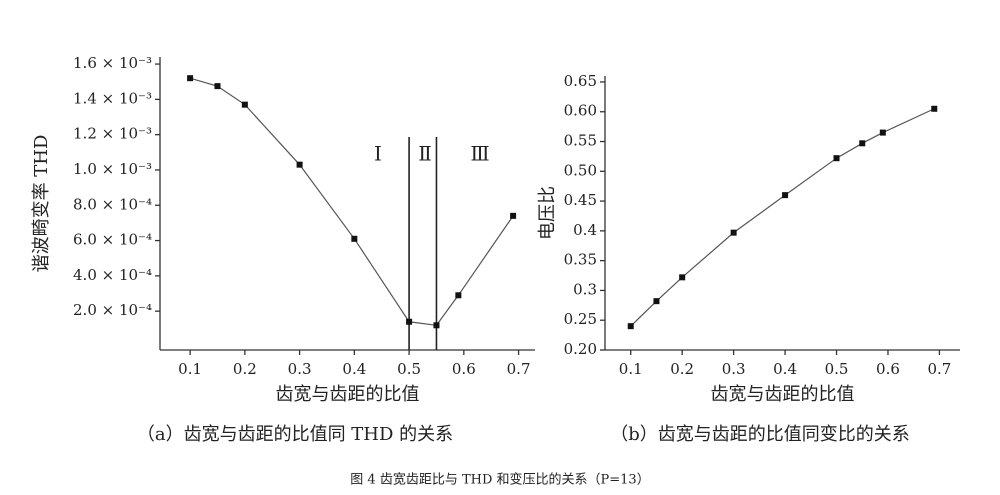 The width and height of the screenshot is (1000, 495). I want to click on y-tick-label: 1.2 × 10⁻³, so click(112, 134).